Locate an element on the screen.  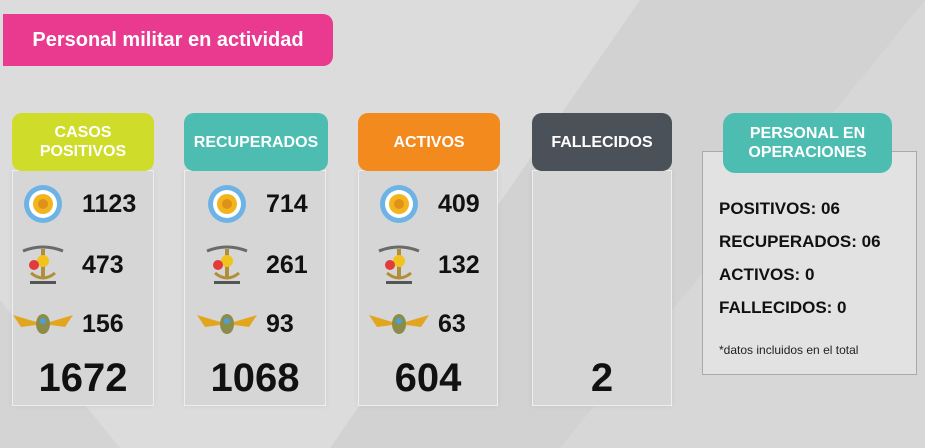
casos-navy-value: 473 is located at coordinates (103, 264).